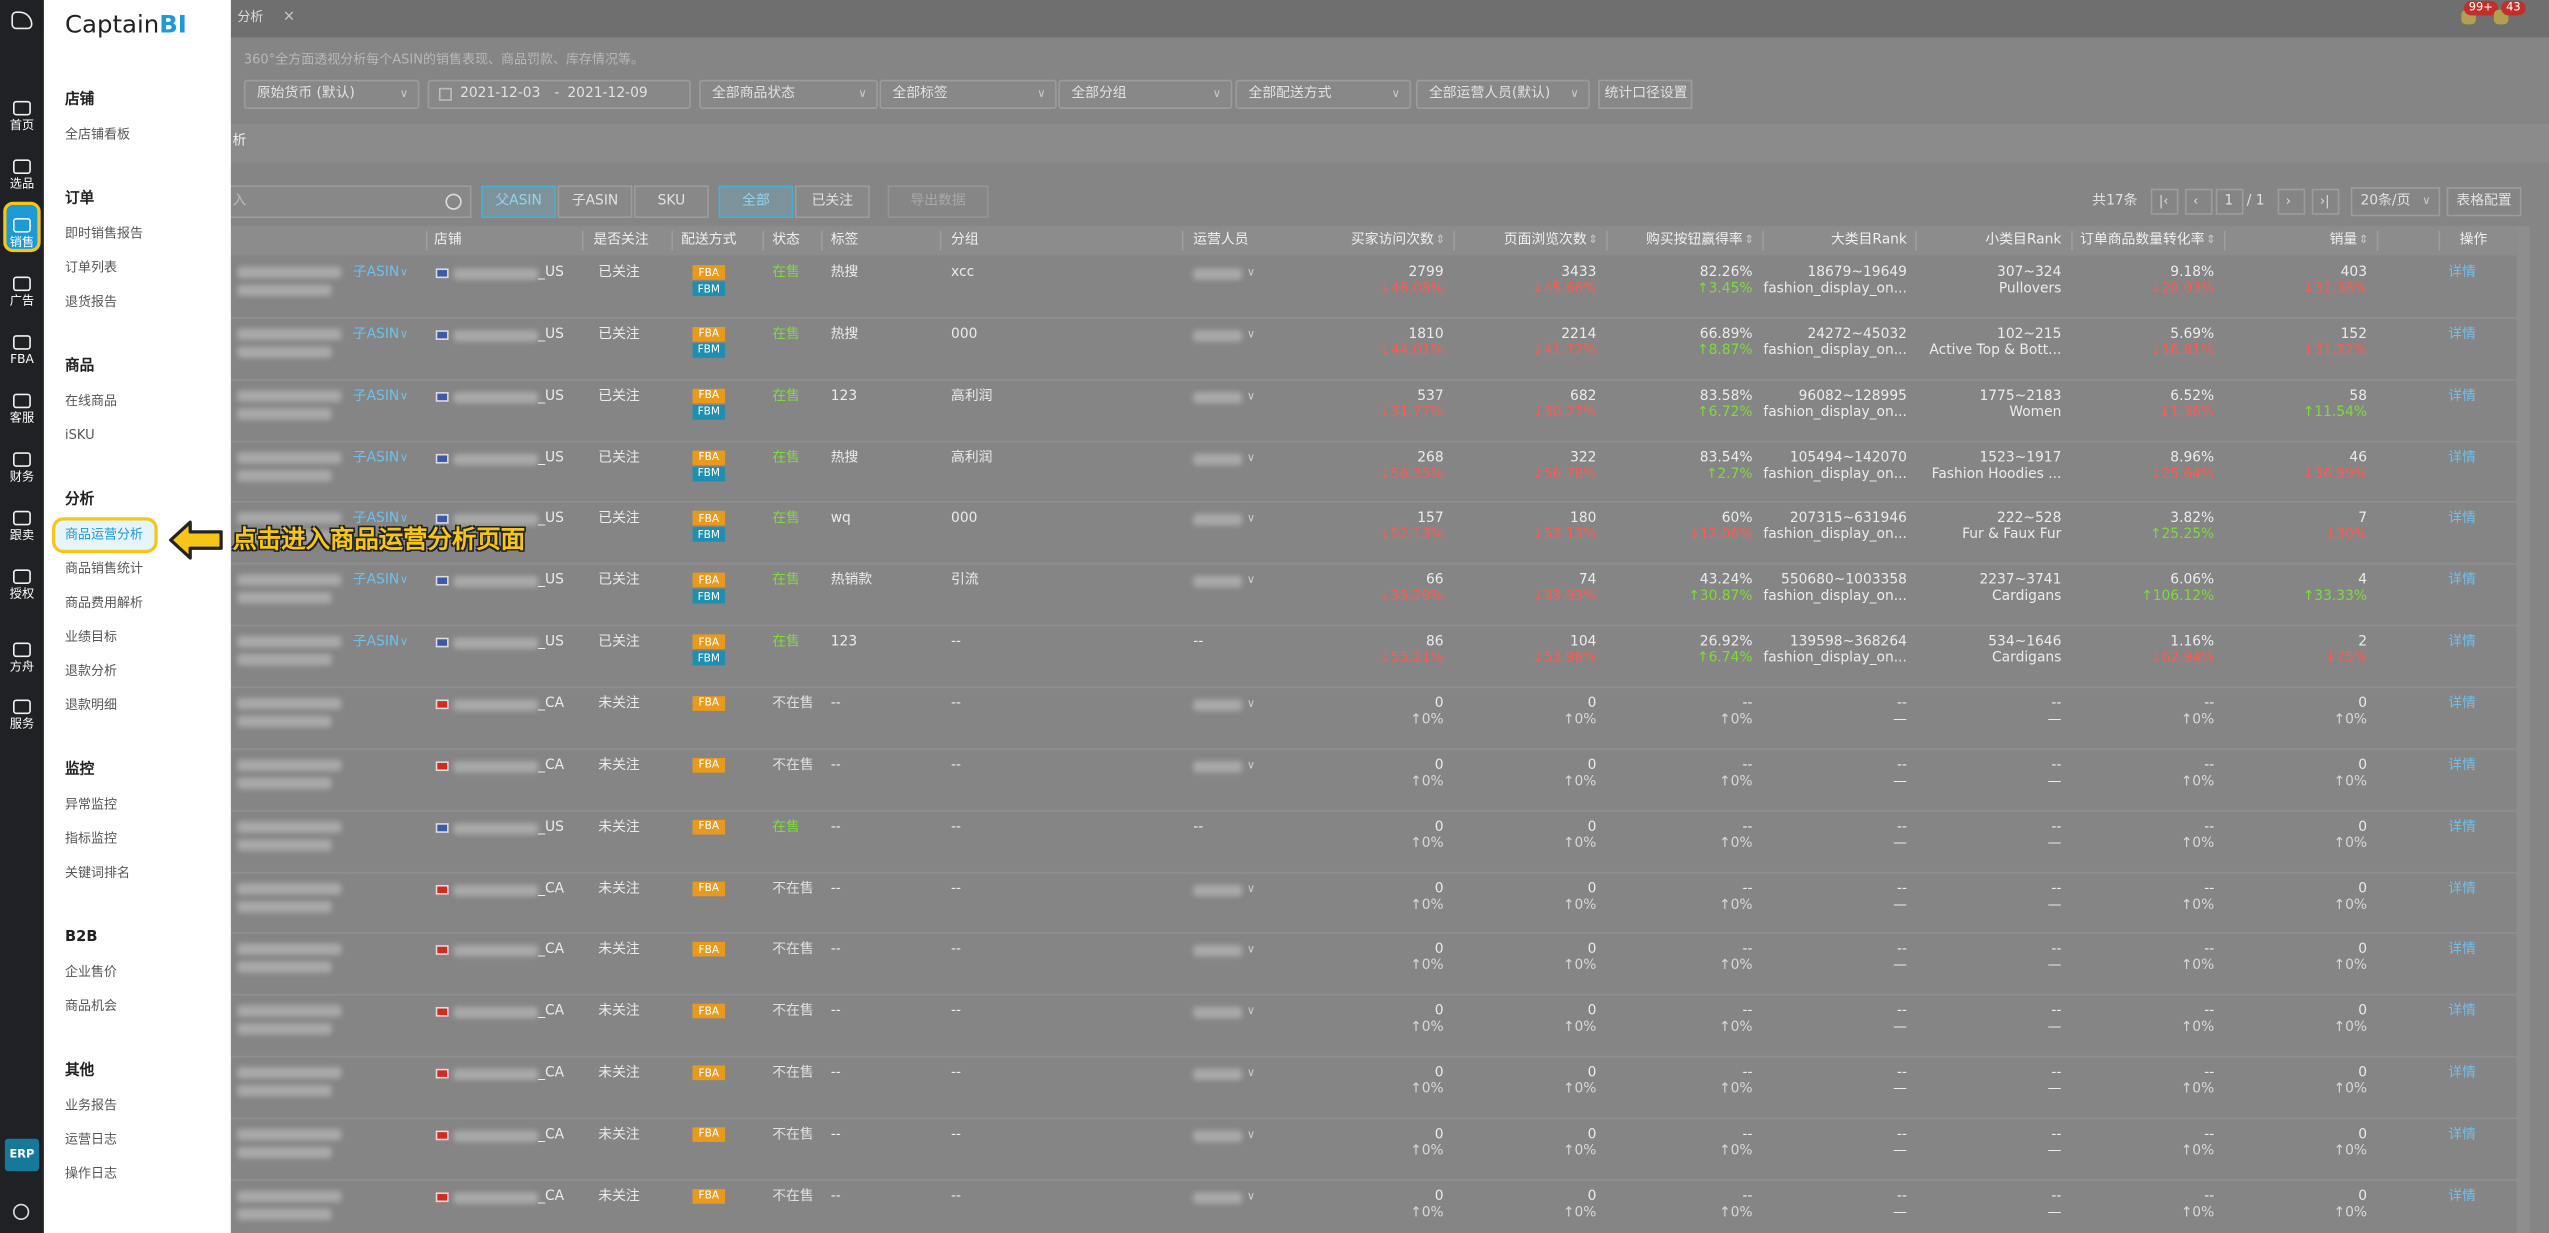  What do you see at coordinates (2484, 202) in the screenshot?
I see `config-button` at bounding box center [2484, 202].